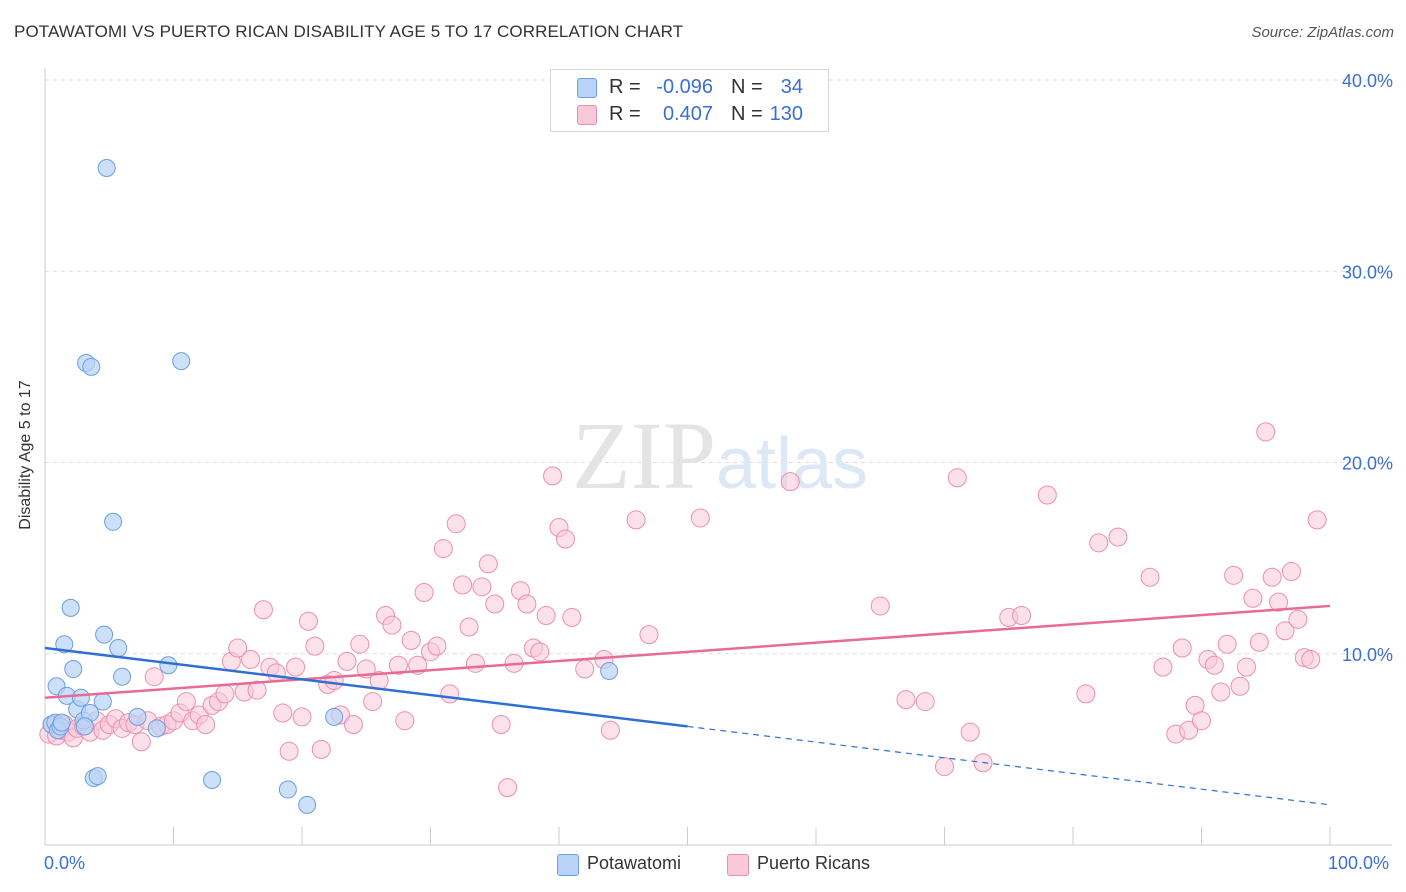  I want to click on watermark-zip: ZIP, so click(644, 455).